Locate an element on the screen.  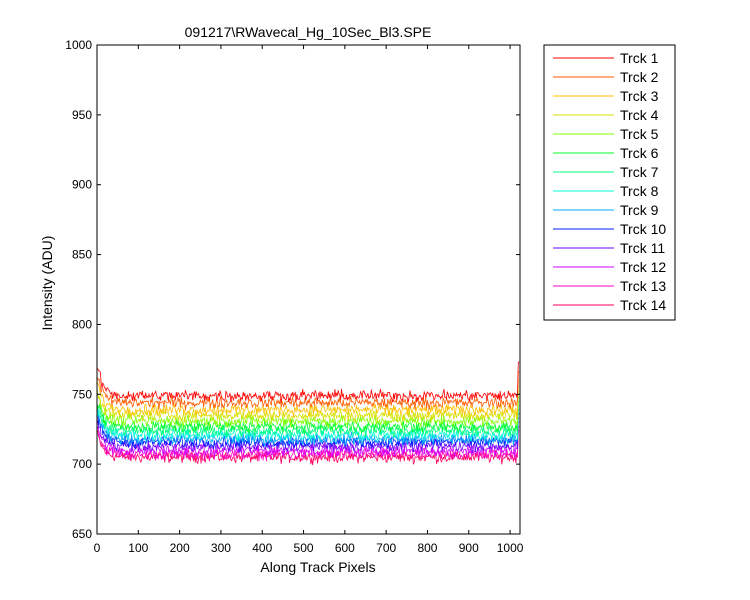
legend-label: Trck 6 is located at coordinates (639, 153).